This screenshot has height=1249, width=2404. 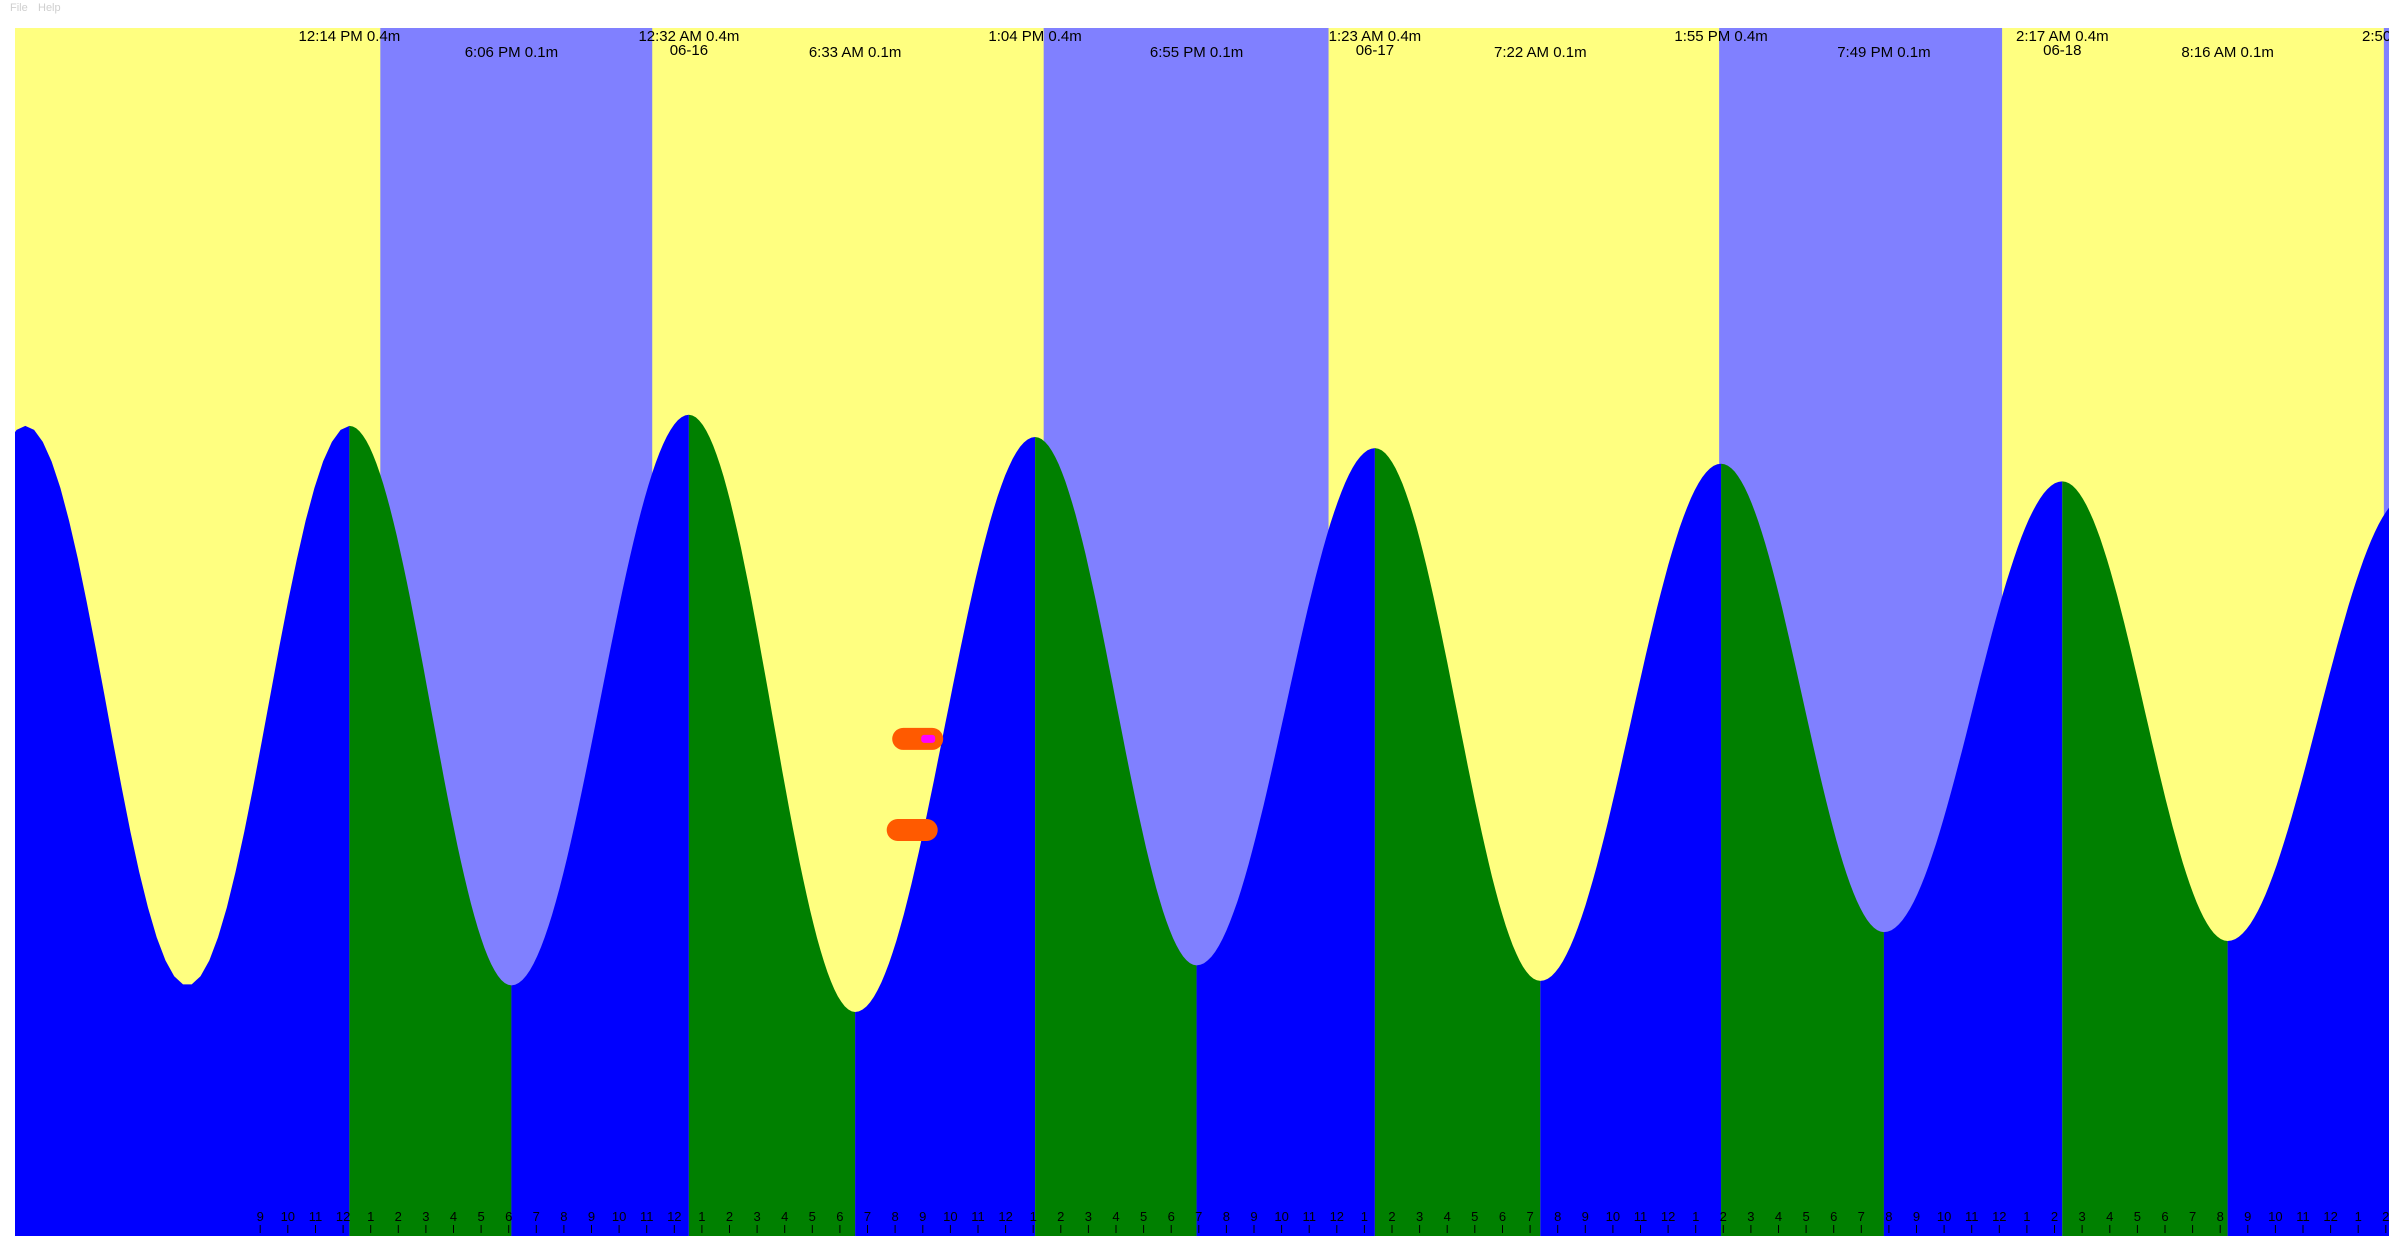 I want to click on date-label: 06-16, so click(x=689, y=50).